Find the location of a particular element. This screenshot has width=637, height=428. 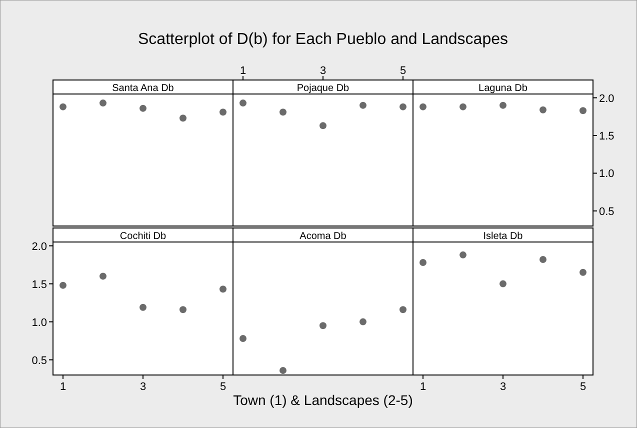

chart-title: Cochiti Db is located at coordinates (143, 236).